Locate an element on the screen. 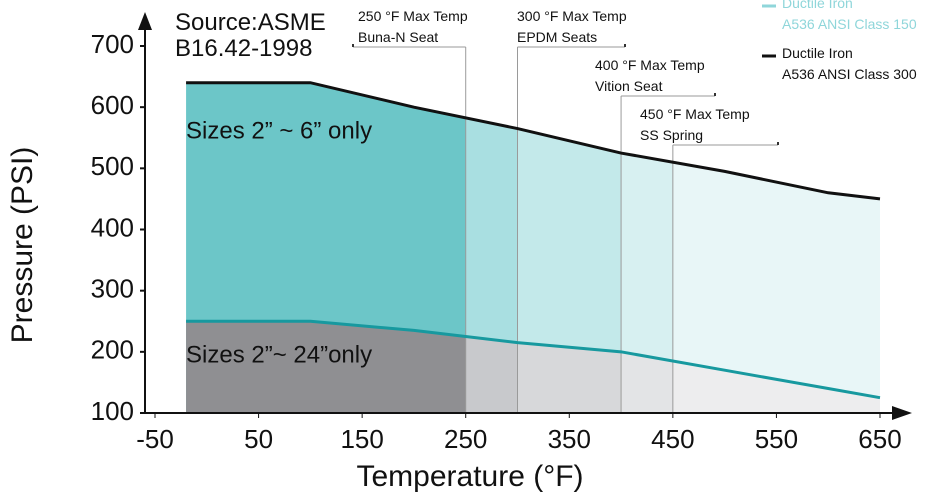  x-tick-label: 650 is located at coordinates (879, 439).